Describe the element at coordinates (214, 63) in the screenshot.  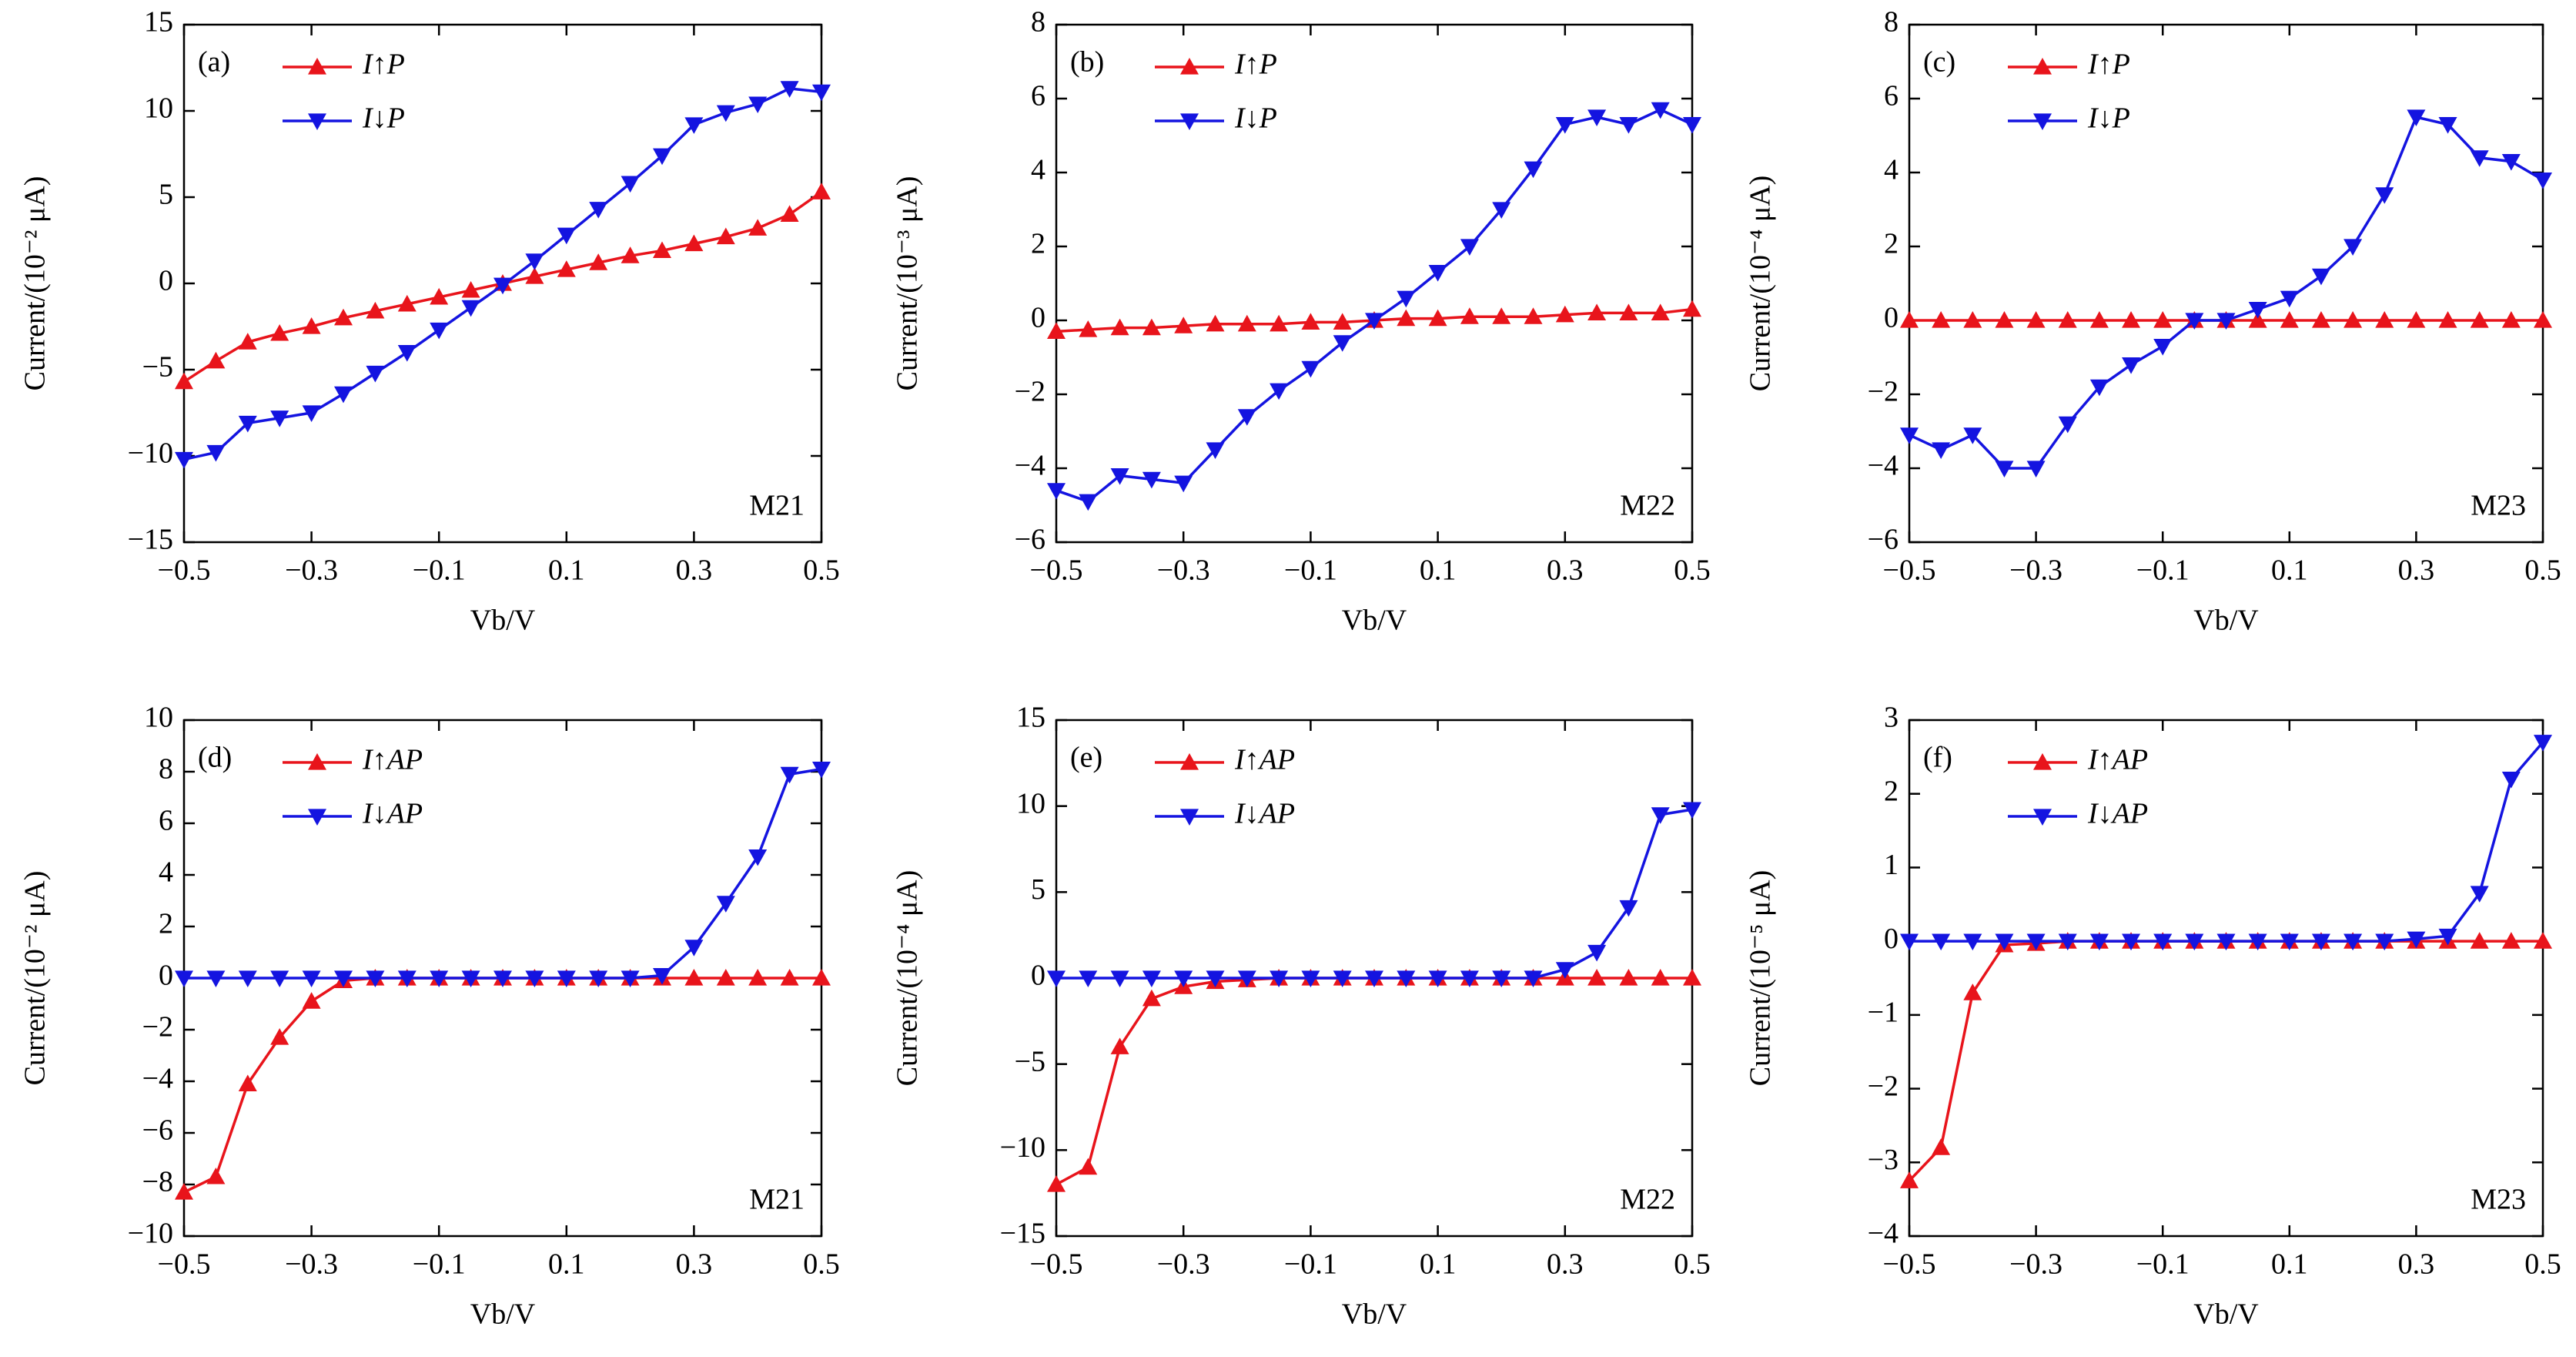
I see `panel-label: (a)` at that location.